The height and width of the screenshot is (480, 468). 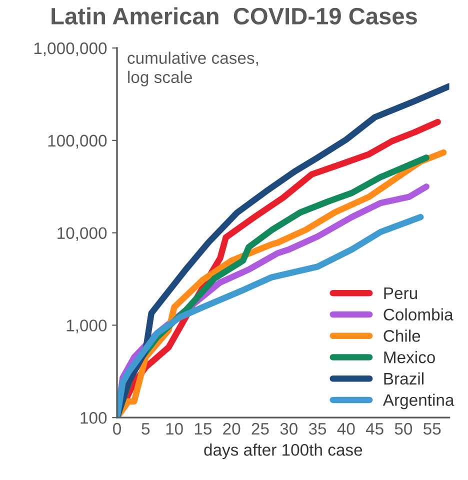 I want to click on y-tick-label: 10,000, so click(x=82, y=234).